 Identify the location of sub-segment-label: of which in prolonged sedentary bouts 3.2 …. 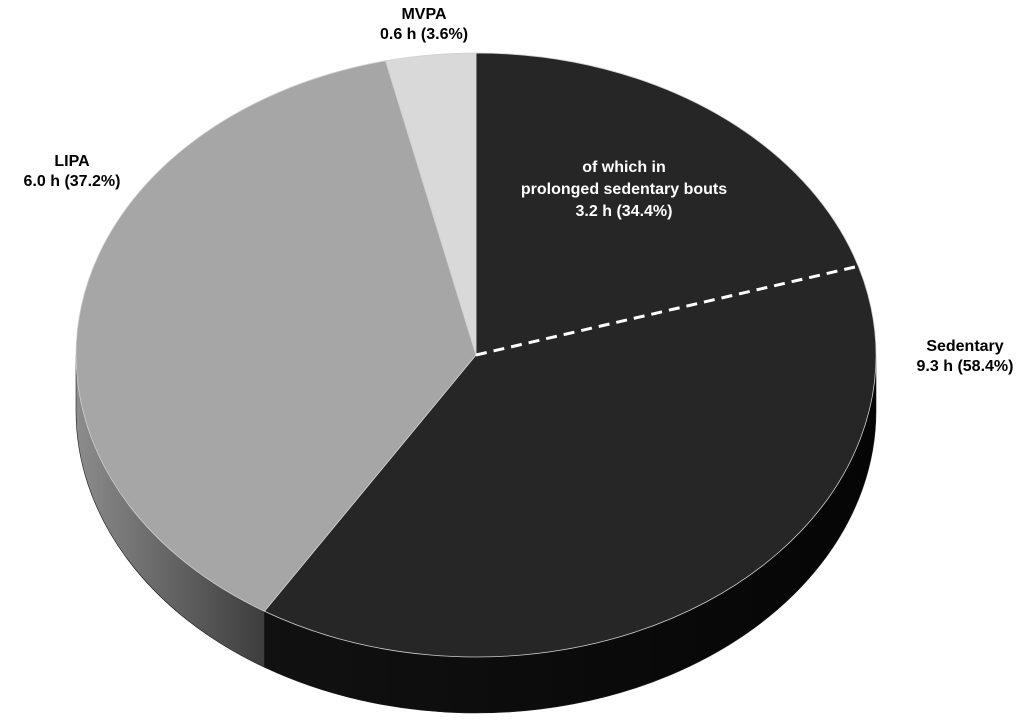
(624, 189).